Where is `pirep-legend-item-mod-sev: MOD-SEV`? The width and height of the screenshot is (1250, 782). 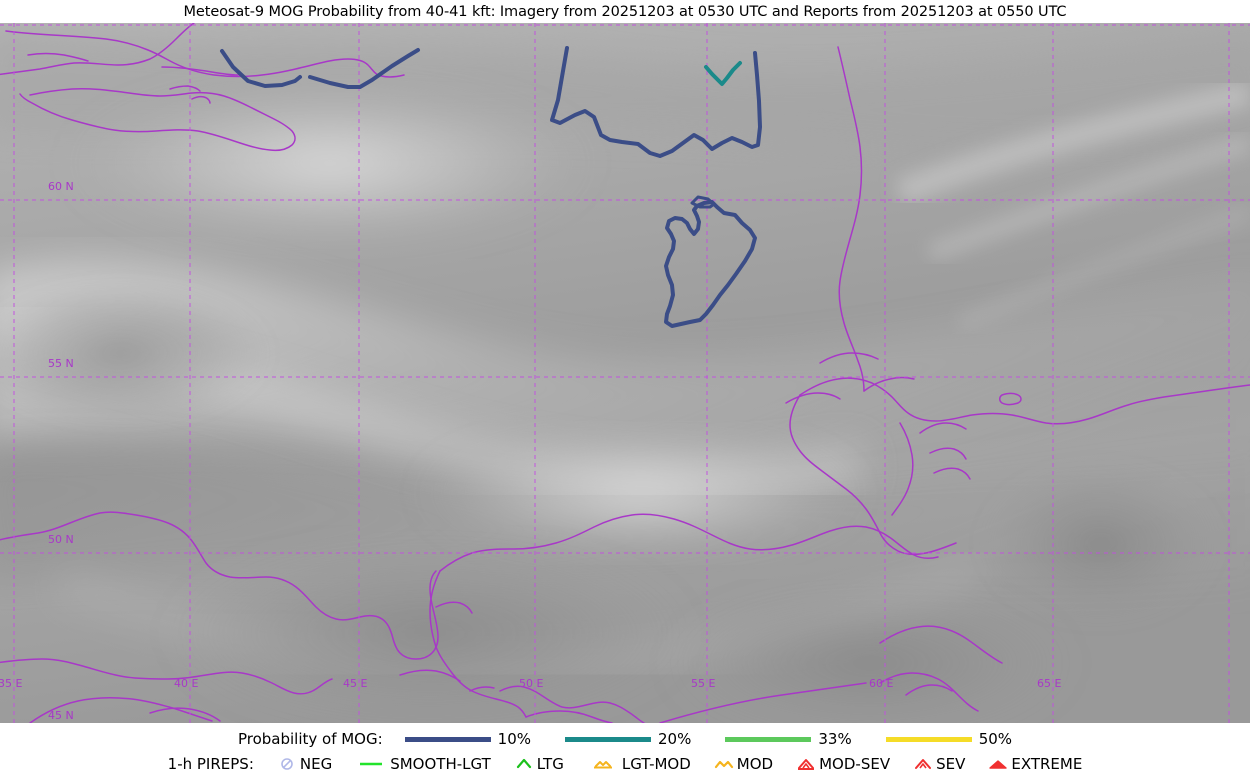 pirep-legend-item-mod-sev: MOD-SEV is located at coordinates (842, 764).